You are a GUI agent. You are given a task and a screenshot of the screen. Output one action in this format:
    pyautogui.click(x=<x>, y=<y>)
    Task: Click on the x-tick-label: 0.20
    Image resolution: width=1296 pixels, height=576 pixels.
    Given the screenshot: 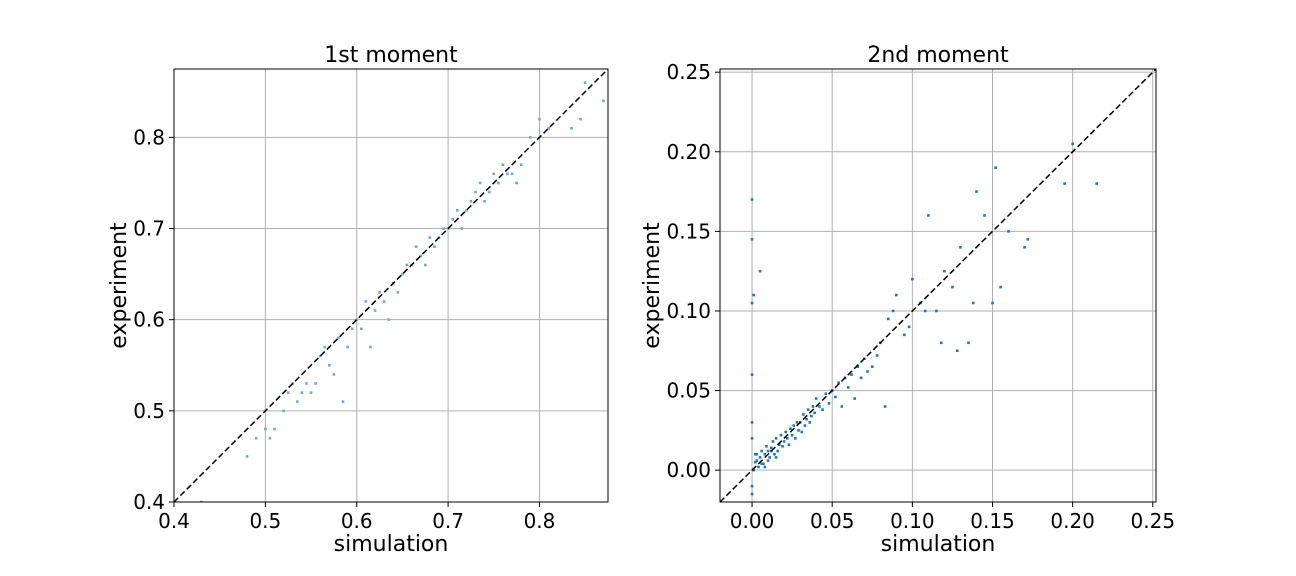 What is the action you would take?
    pyautogui.click(x=1072, y=521)
    